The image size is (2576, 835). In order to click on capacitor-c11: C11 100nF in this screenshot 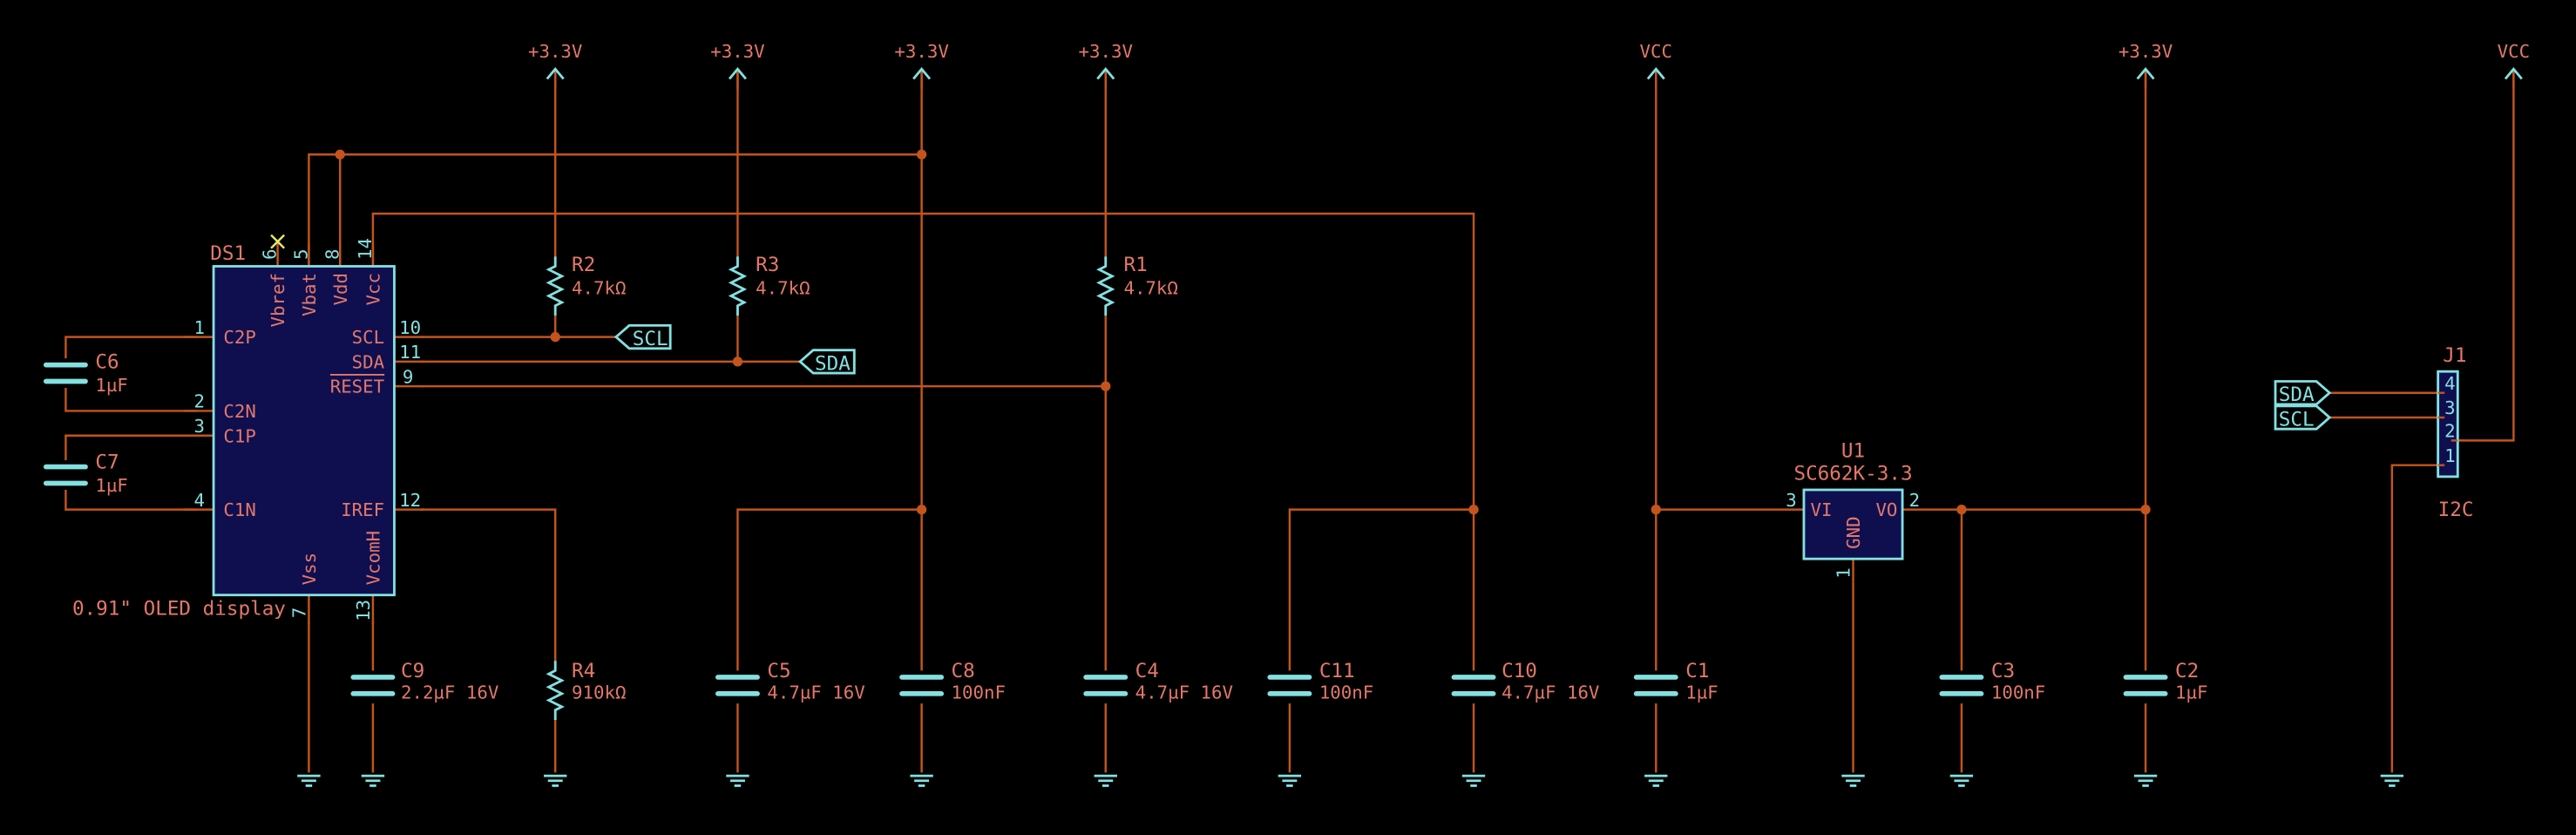, I will do `click(1320, 681)`.